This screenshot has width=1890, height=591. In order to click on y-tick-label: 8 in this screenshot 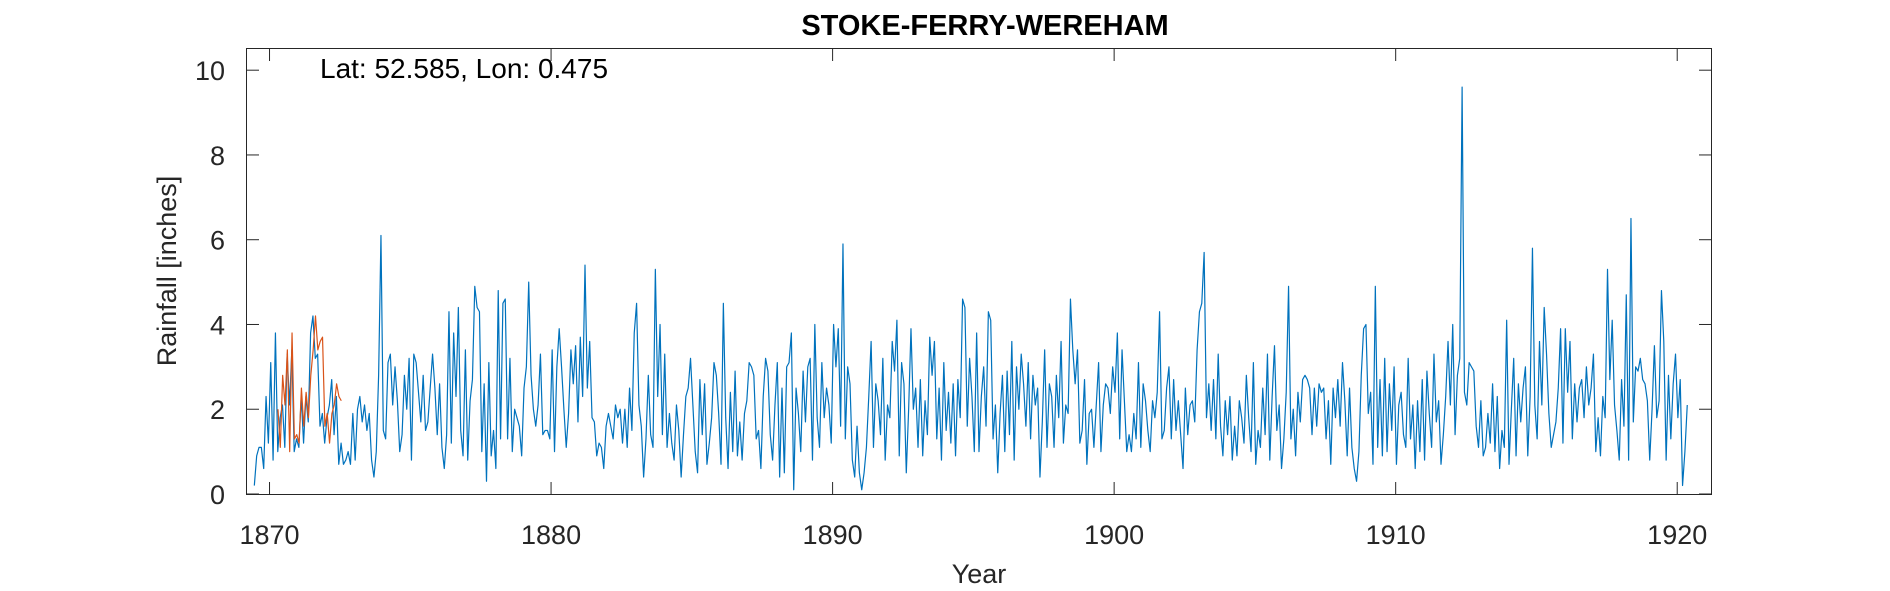, I will do `click(217, 156)`.